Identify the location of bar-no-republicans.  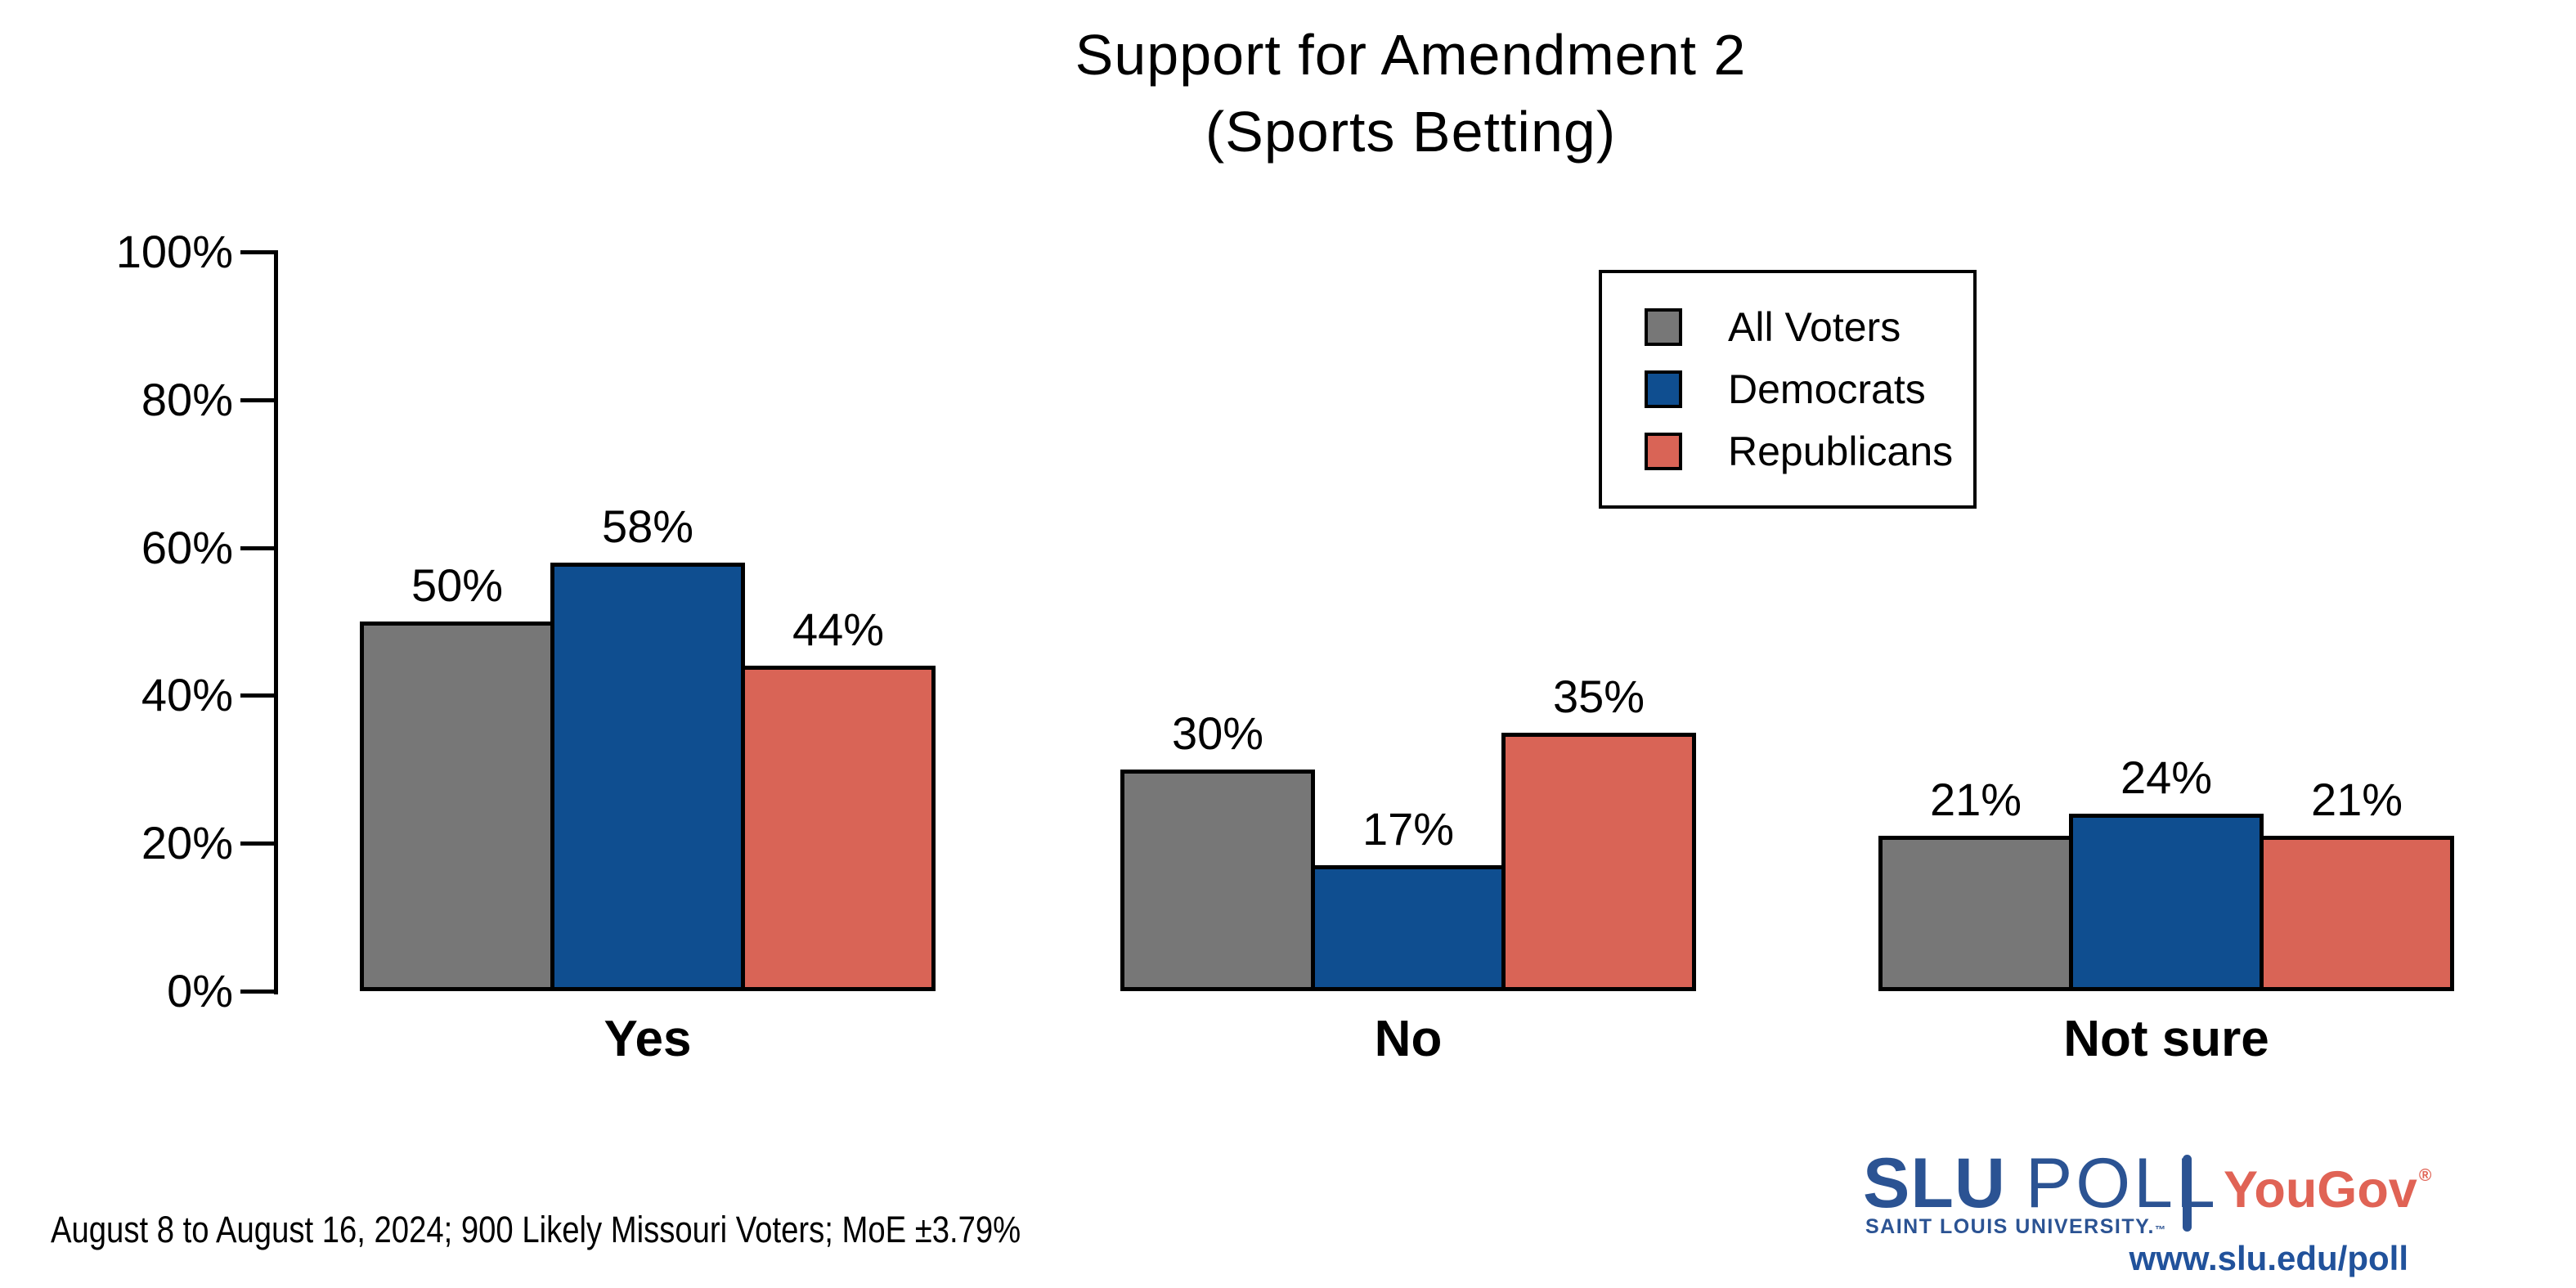
(1598, 862).